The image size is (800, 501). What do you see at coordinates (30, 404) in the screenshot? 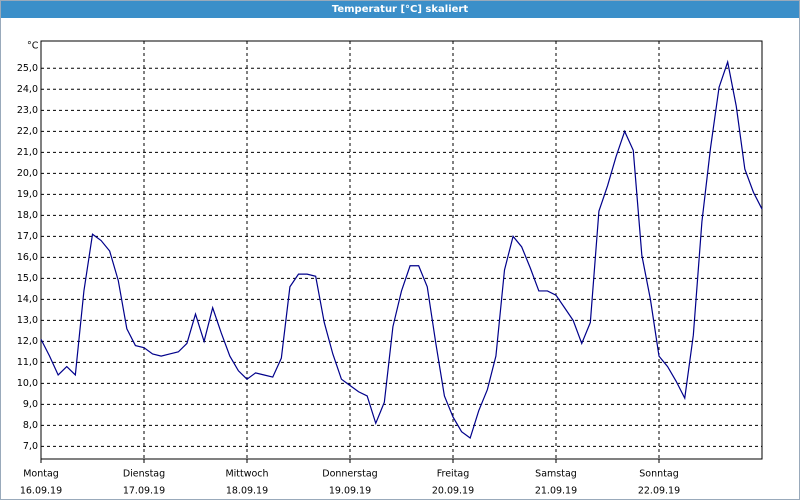
I see `y-tick-label: 9,0` at bounding box center [30, 404].